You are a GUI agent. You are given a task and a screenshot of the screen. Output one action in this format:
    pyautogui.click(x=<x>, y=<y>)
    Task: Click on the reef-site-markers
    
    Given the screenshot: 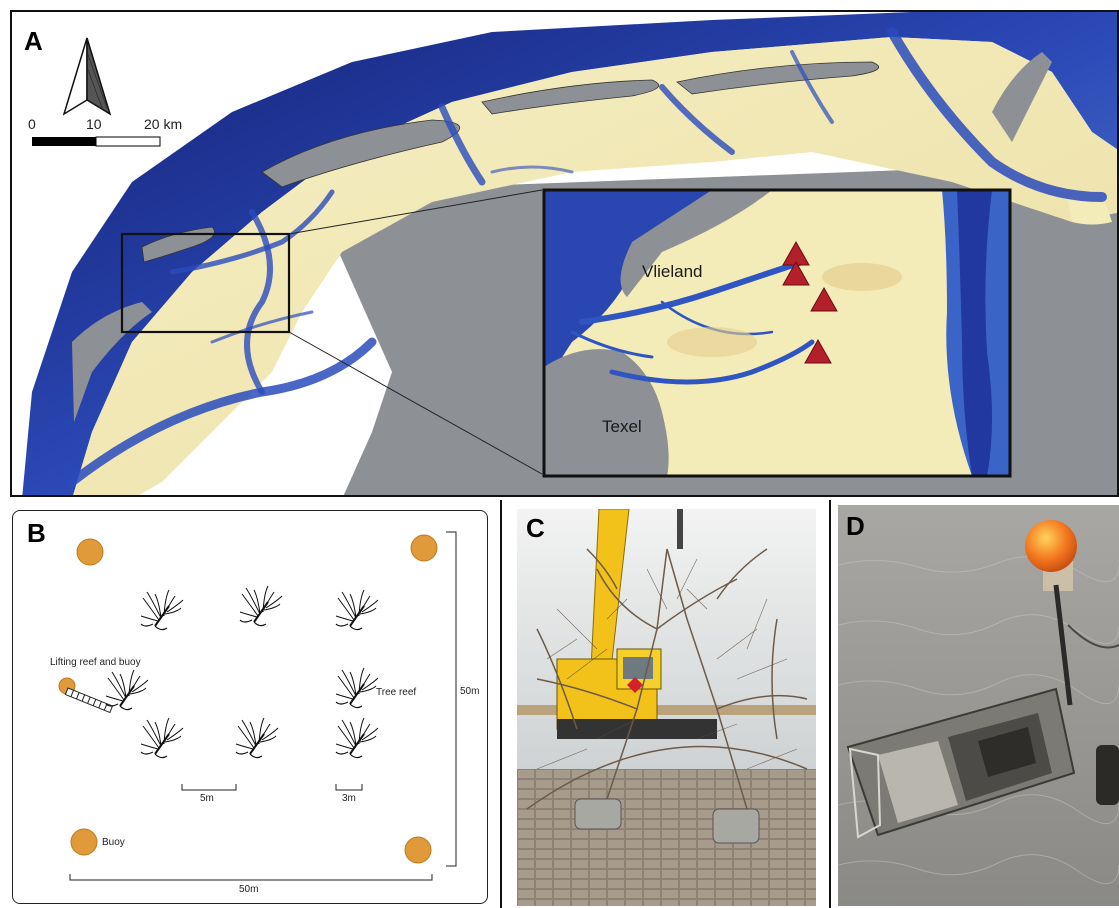 What is the action you would take?
    pyautogui.click(x=810, y=302)
    